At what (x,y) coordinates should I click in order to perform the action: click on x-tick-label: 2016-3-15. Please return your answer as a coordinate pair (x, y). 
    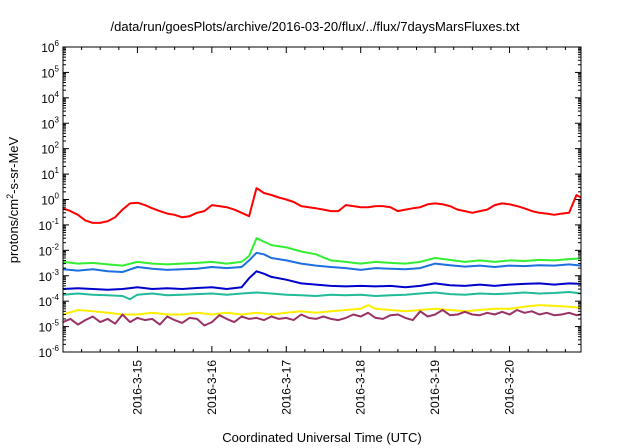
    Looking at the image, I should click on (137, 387).